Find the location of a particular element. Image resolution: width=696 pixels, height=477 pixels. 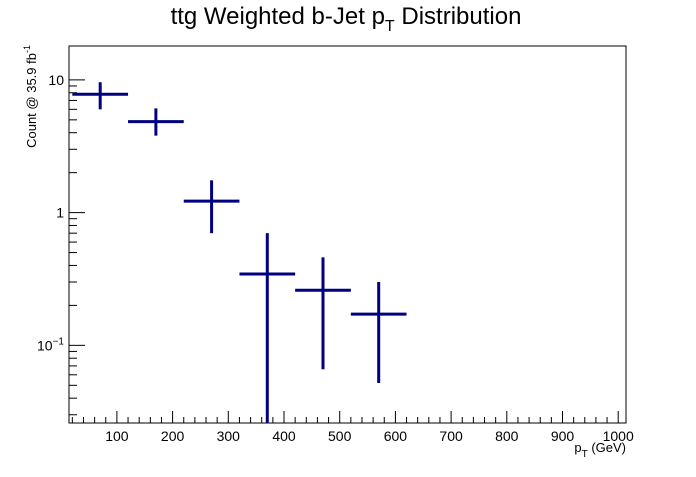

x-tick-label: 500 is located at coordinates (340, 436).